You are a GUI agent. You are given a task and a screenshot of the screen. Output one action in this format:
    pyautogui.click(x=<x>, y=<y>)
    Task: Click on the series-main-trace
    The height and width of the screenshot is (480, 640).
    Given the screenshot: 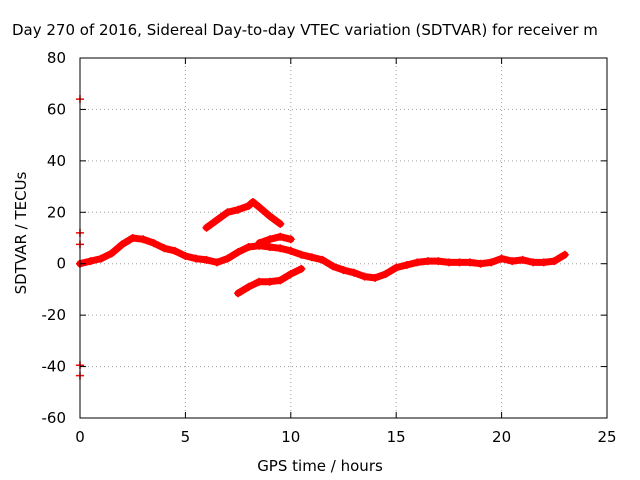 What is the action you would take?
    pyautogui.click(x=322, y=258)
    